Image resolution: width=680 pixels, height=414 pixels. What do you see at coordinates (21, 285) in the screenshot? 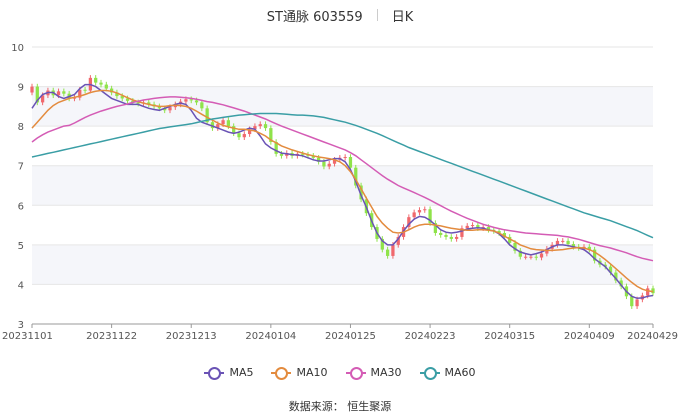
I see `y-tick-label: 4` at bounding box center [21, 285].